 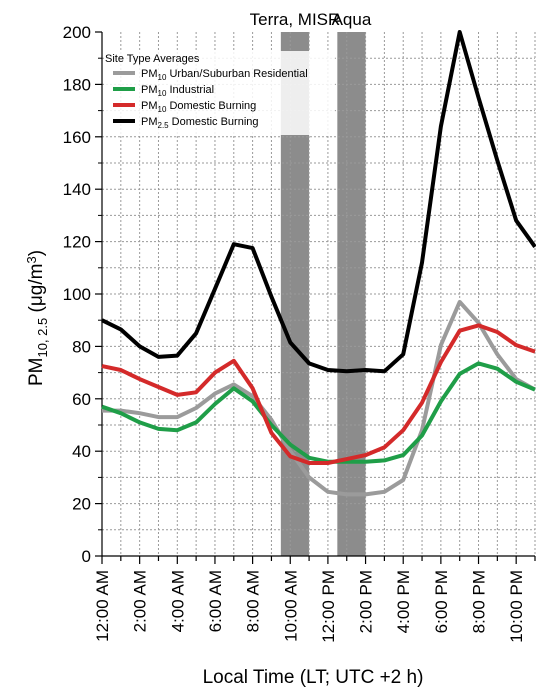 I want to click on x-tick-label-14: 2:00 PM, so click(x=366, y=601).